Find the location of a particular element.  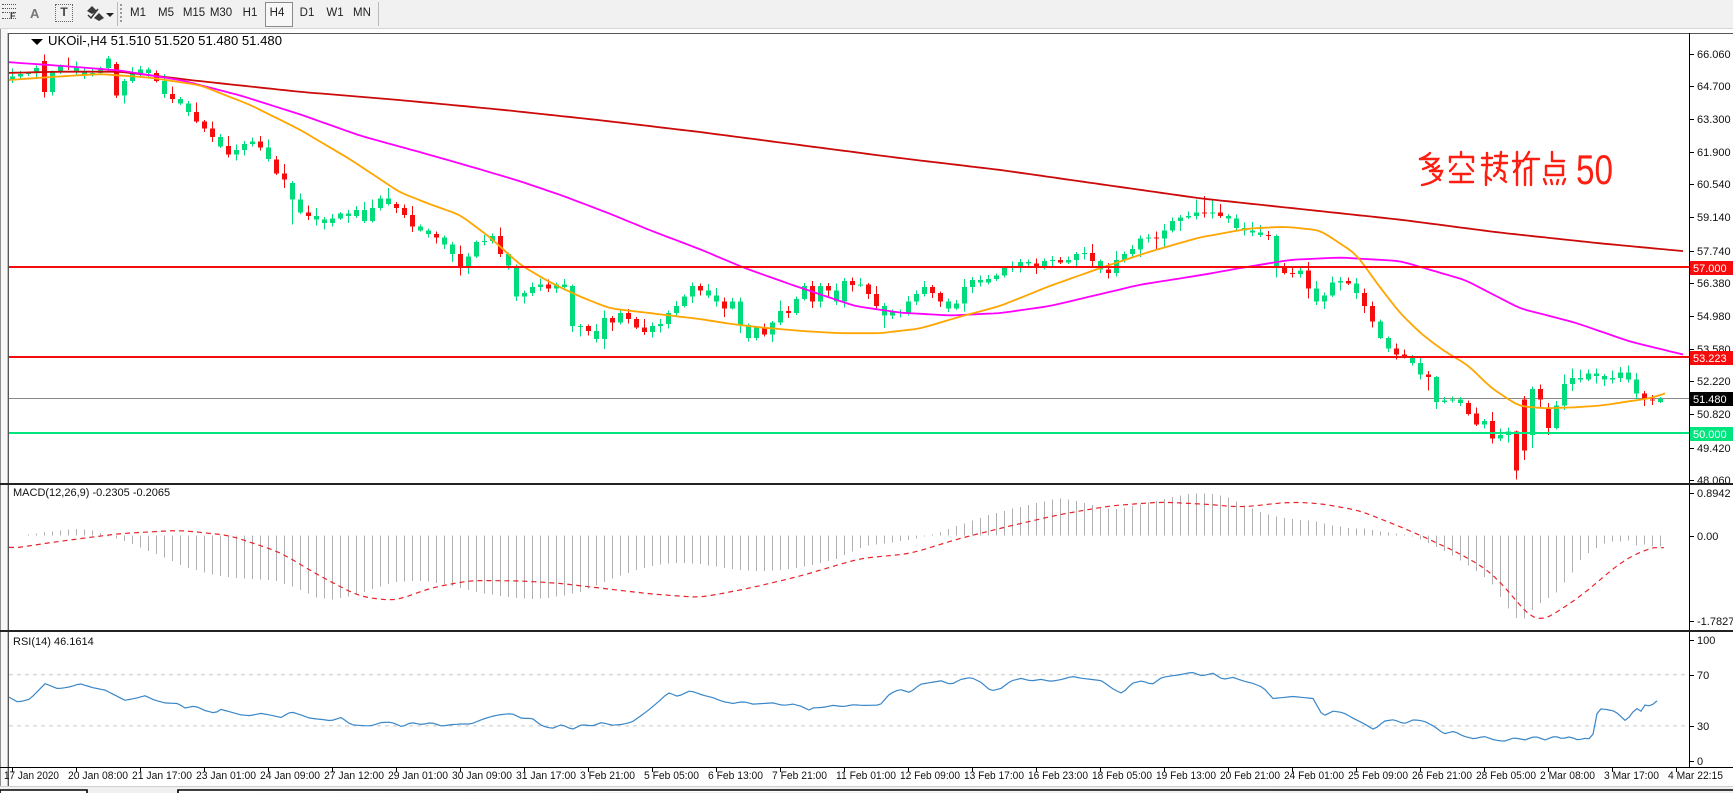

svg-text: 29 Jan 01:00 is located at coordinates (418, 776).